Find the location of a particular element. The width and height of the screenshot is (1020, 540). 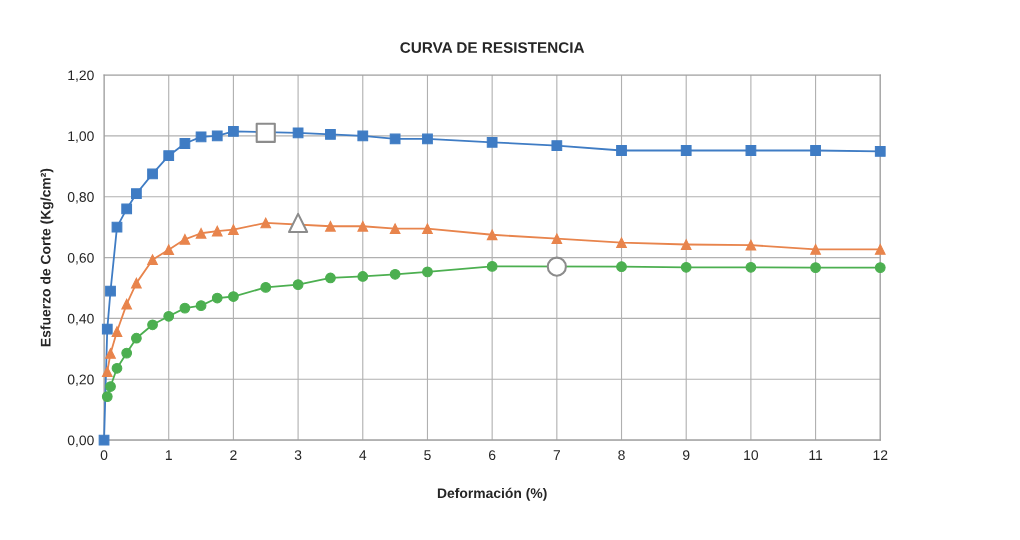

y-tick-label: 0,80 is located at coordinates (80, 198).